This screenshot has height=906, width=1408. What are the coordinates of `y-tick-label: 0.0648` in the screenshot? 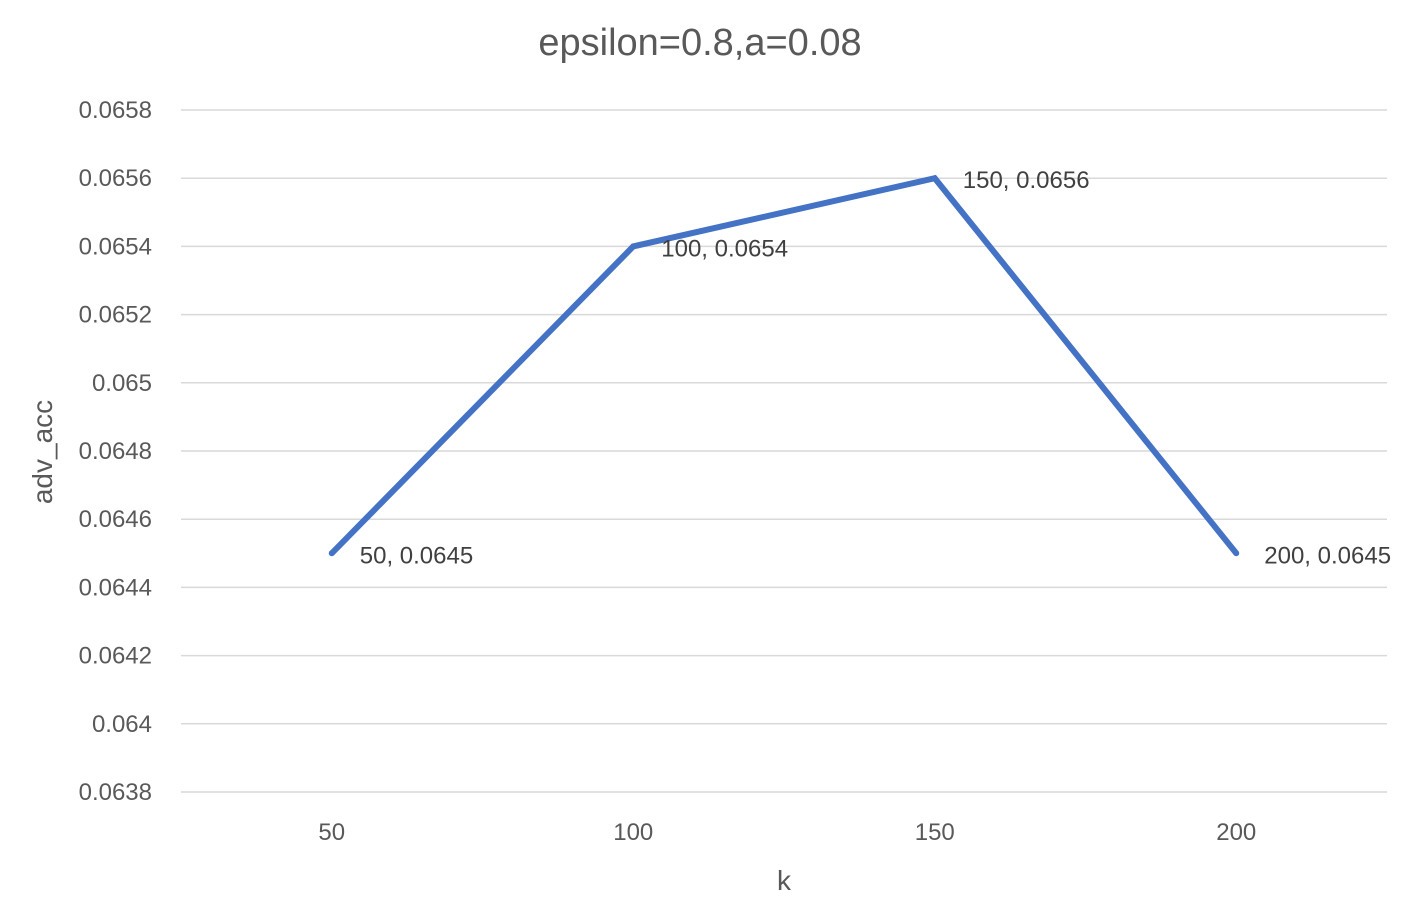 It's located at (115, 451).